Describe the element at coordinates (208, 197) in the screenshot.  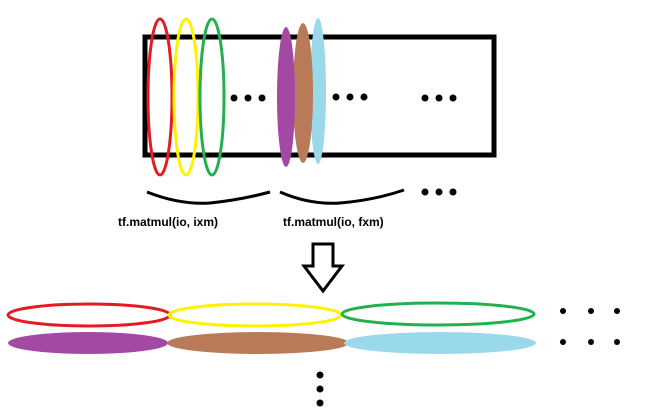
I see `left-brace` at that location.